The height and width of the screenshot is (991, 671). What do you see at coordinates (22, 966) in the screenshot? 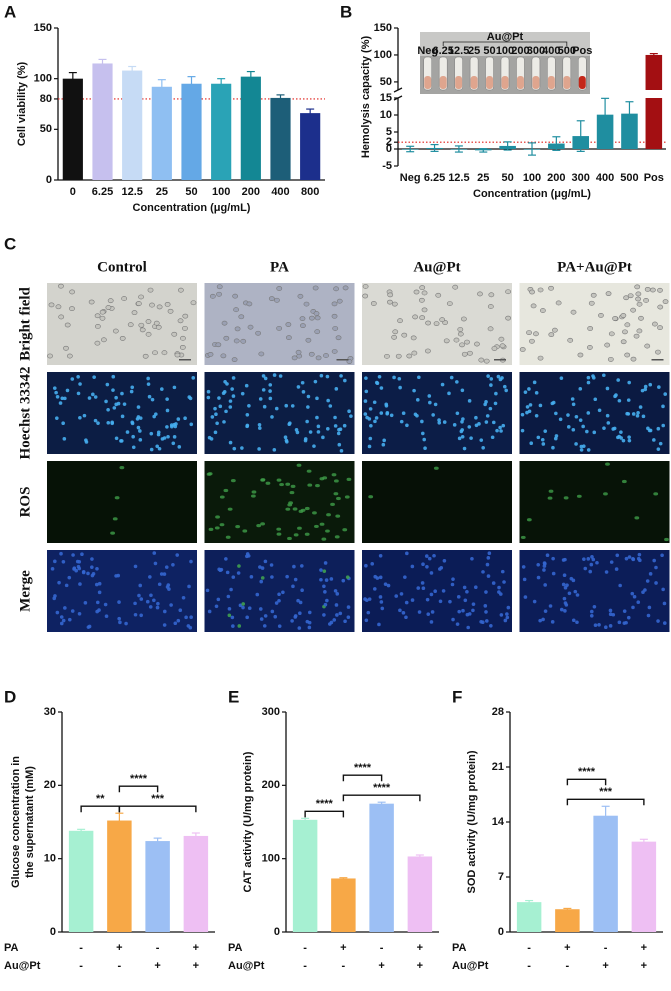
I see `condition-label: Au@Pt` at bounding box center [22, 966].